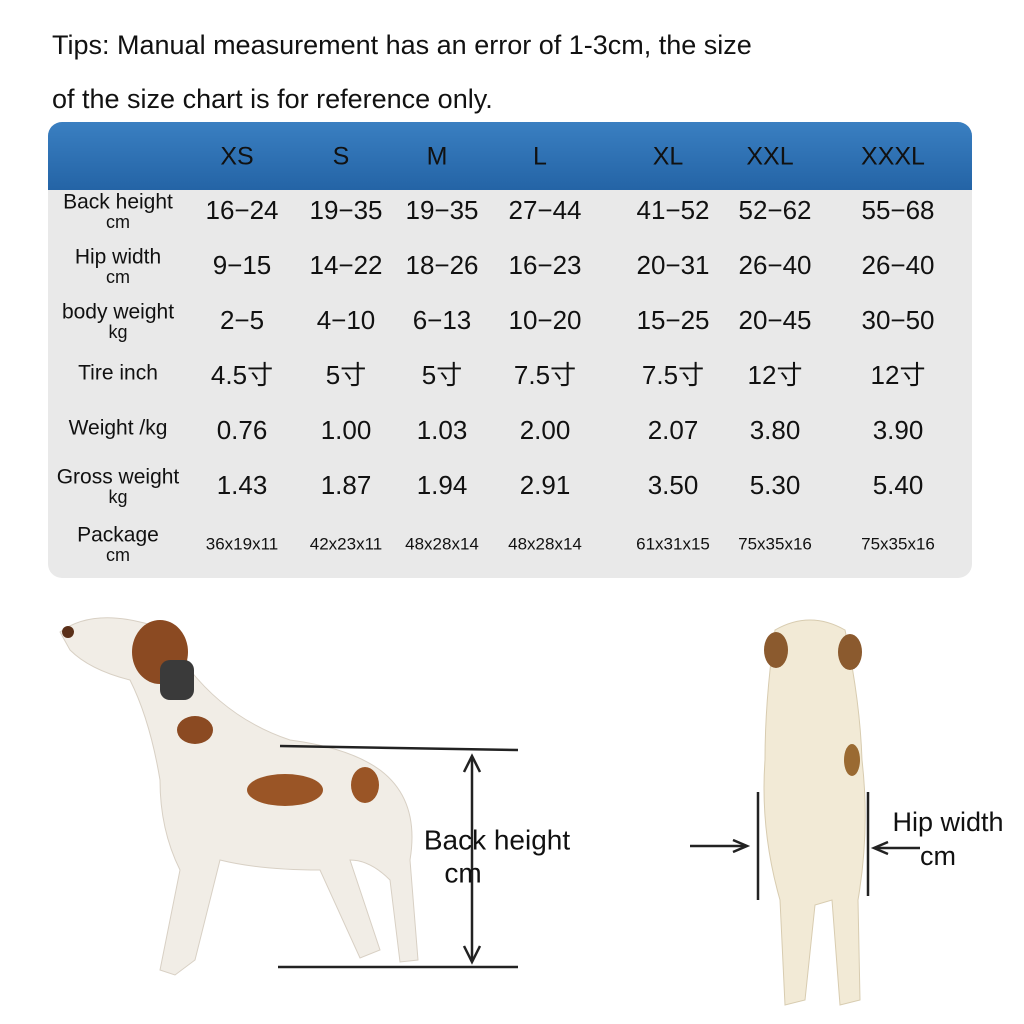  I want to click on back-height-label: cm, so click(462, 872).